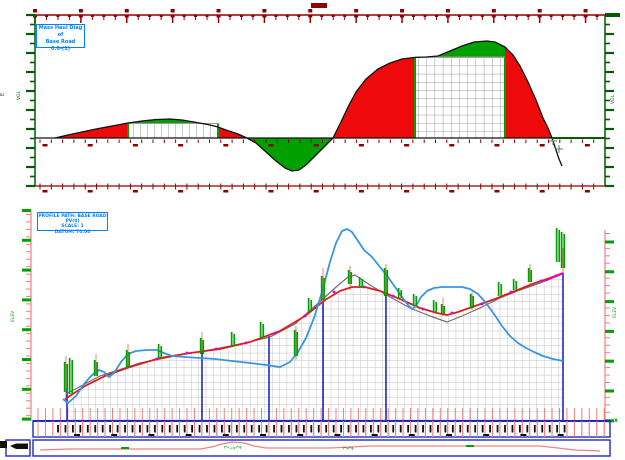 This screenshot has width=625, height=460. I want to click on mass-haul-title-line1: Mass Haul Diag of, so click(60, 31).